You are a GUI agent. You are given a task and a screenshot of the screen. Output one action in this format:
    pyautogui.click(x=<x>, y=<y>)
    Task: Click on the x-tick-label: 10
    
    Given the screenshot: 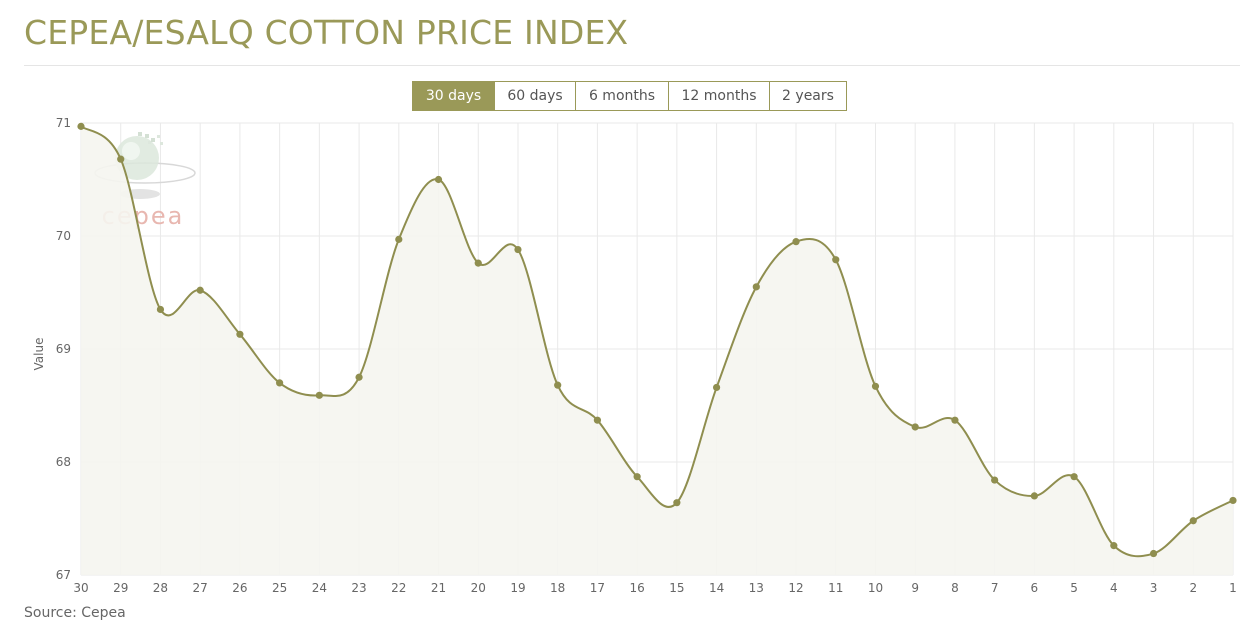 What is the action you would take?
    pyautogui.click(x=875, y=588)
    